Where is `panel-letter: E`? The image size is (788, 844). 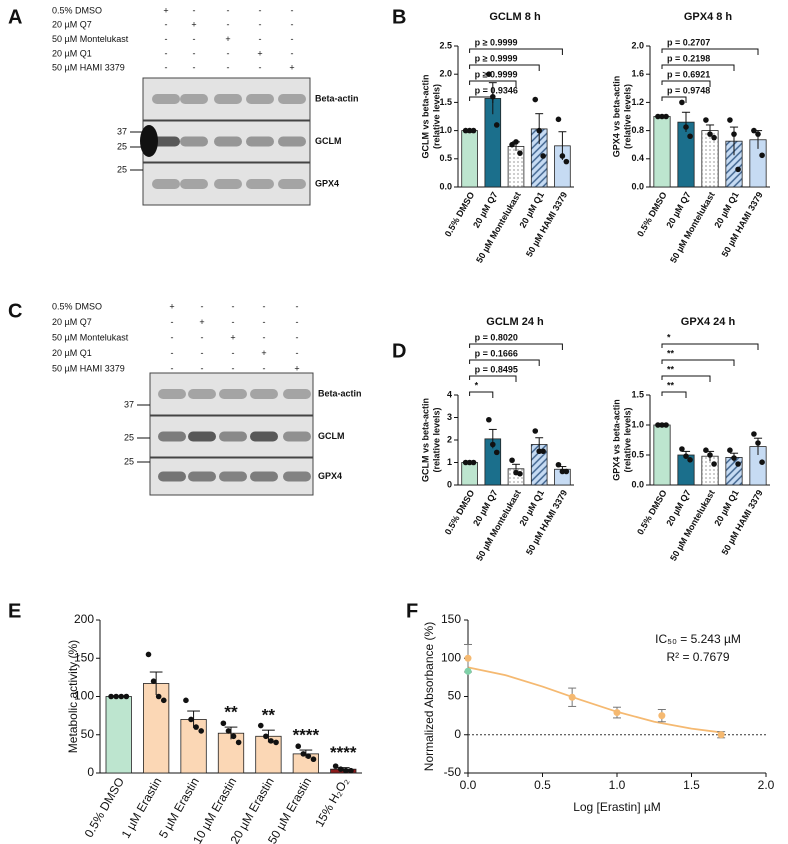
panel-letter: E is located at coordinates (14, 611).